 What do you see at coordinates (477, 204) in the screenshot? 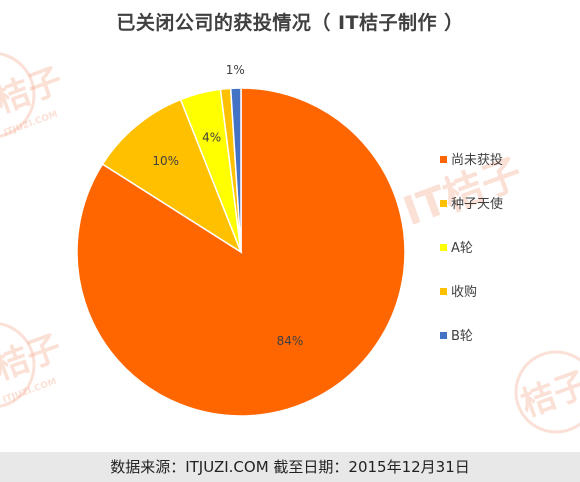
I see `legend-label: 种子天使` at bounding box center [477, 204].